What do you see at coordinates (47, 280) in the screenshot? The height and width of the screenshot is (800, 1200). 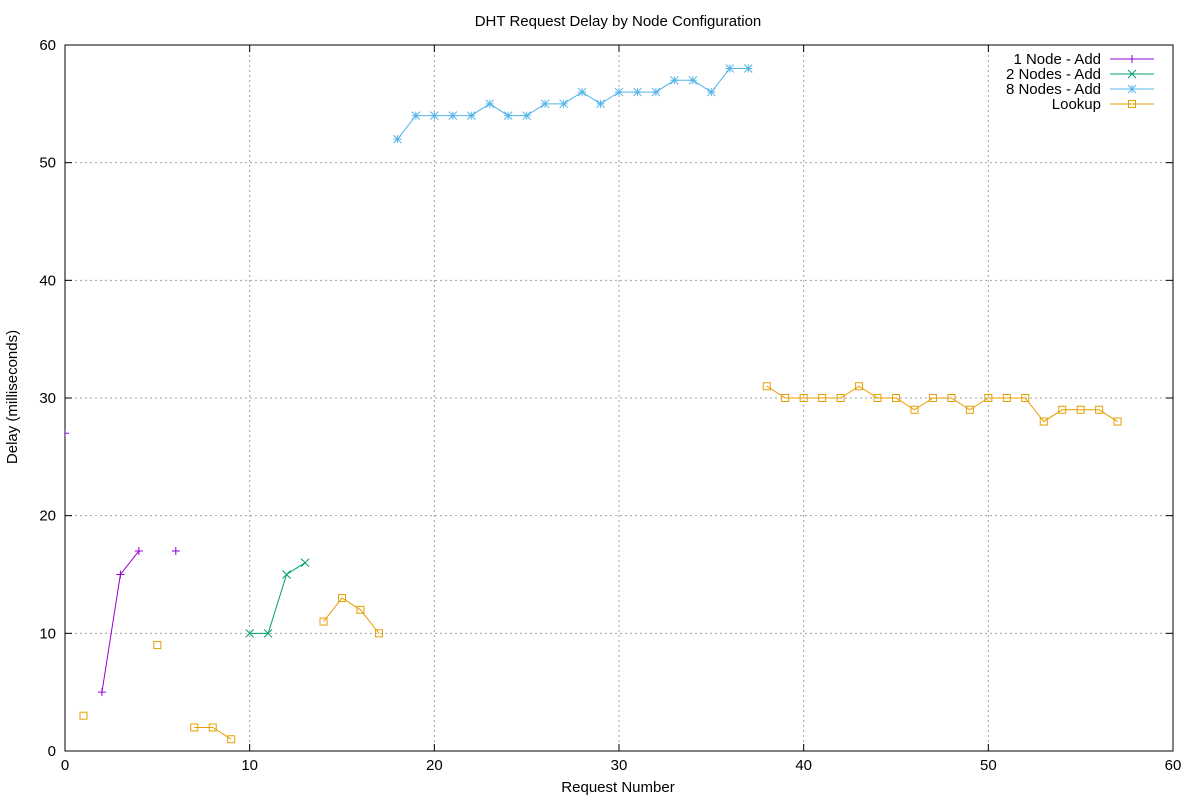 I see `y-tick-label: 40` at bounding box center [47, 280].